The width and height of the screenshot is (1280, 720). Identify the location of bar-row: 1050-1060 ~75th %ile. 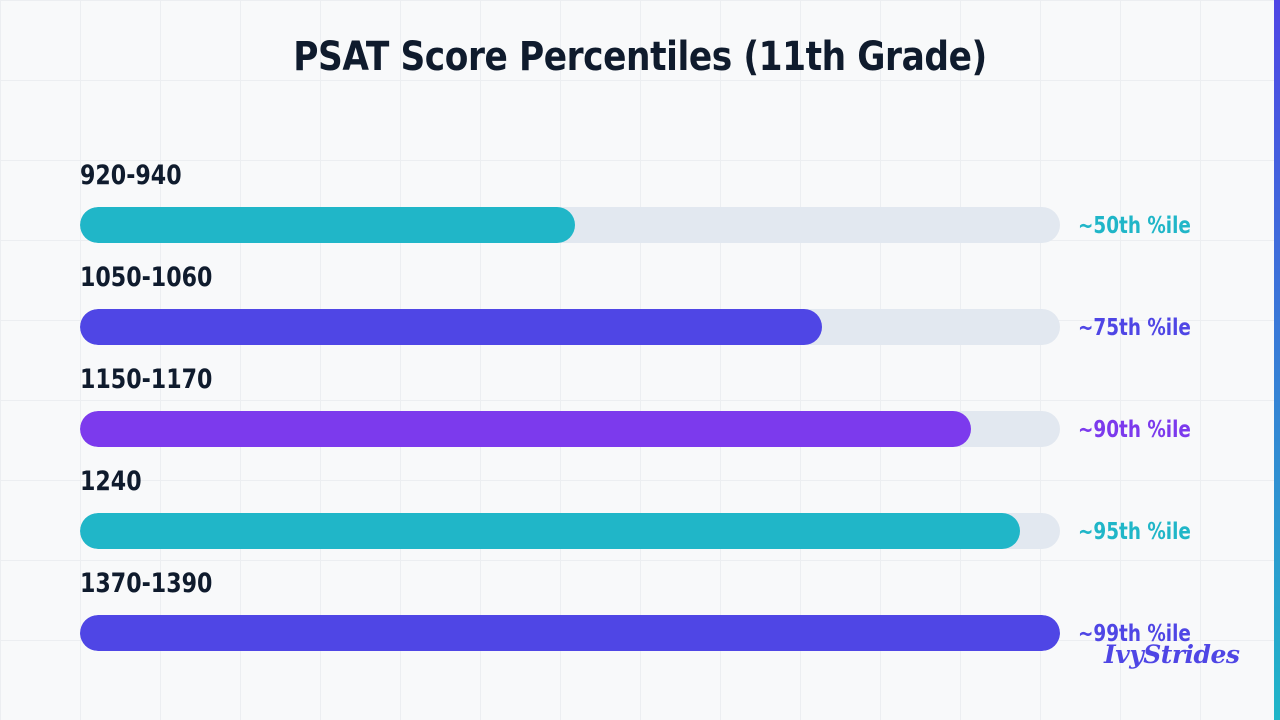
(670, 305).